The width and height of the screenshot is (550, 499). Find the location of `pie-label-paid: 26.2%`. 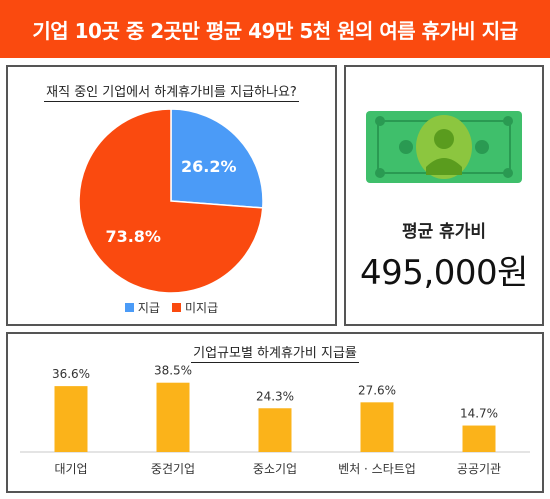

pie-label-paid: 26.2% is located at coordinates (209, 166).